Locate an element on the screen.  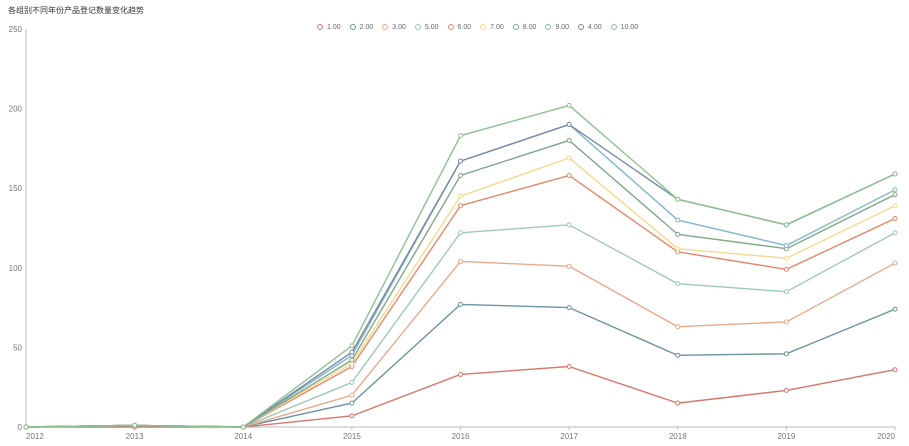
y-tick-label: 150 is located at coordinates (16, 188).